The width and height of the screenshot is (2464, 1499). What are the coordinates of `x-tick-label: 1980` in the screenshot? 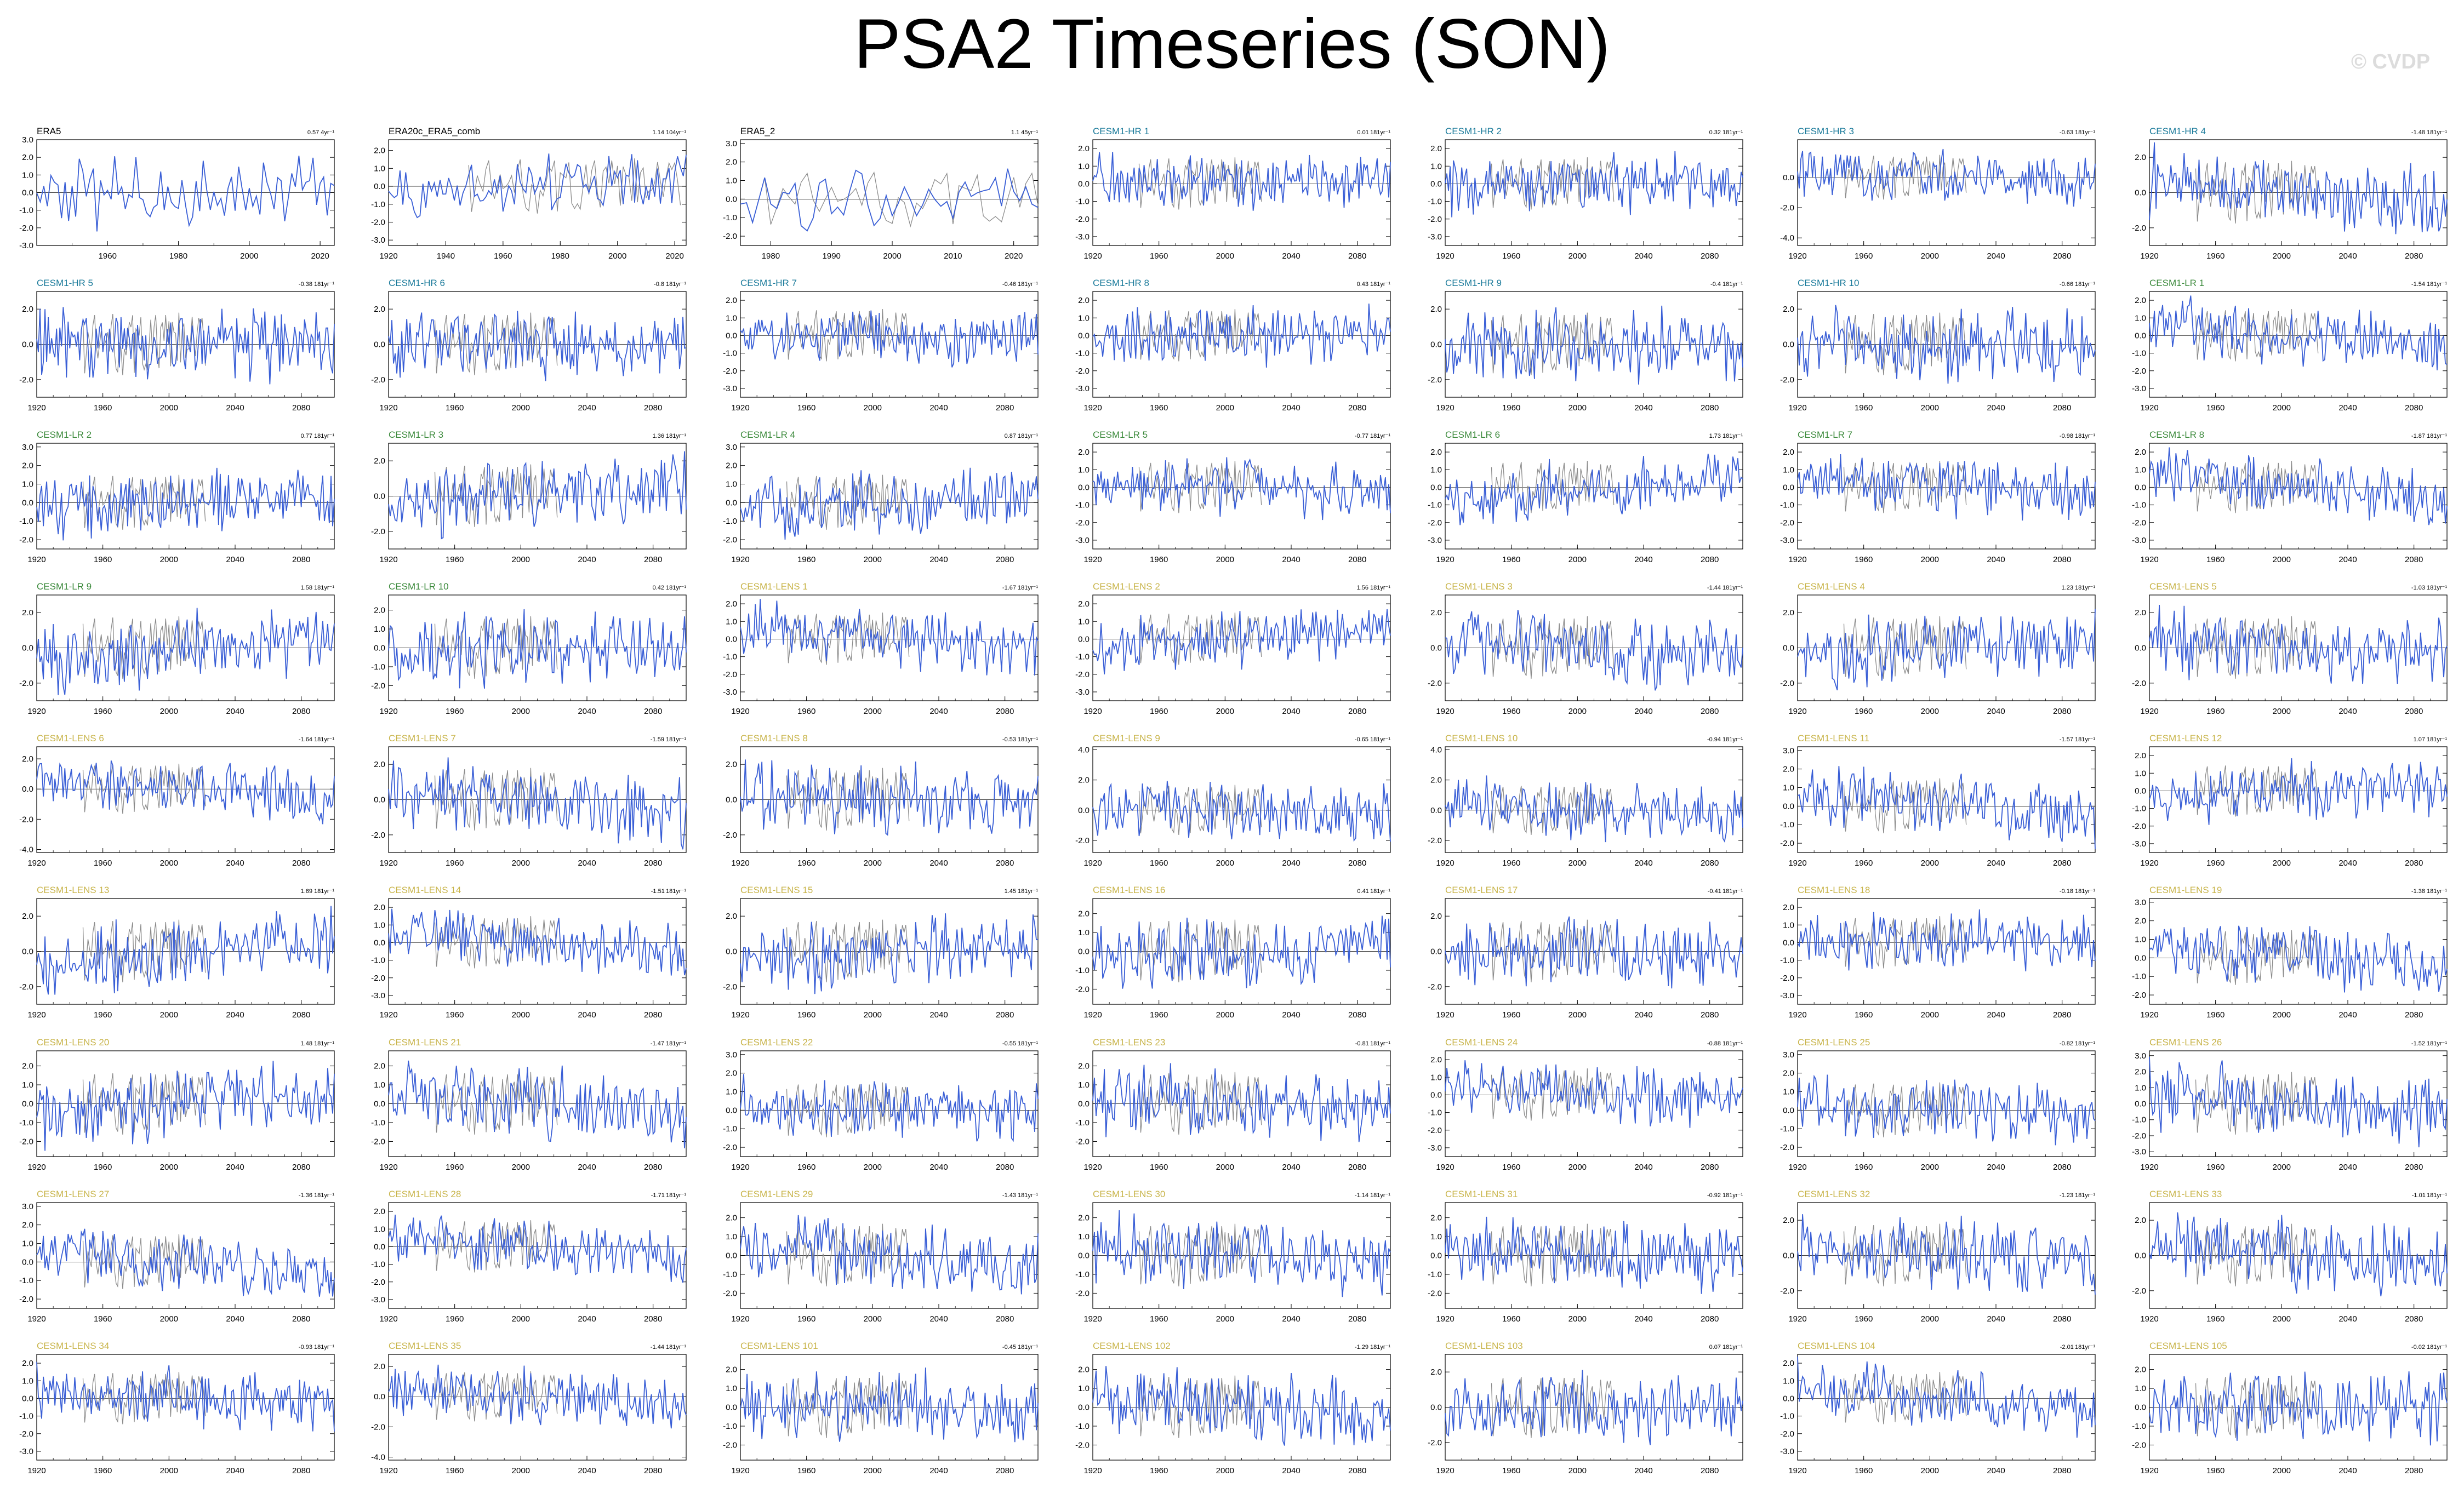 It's located at (771, 256).